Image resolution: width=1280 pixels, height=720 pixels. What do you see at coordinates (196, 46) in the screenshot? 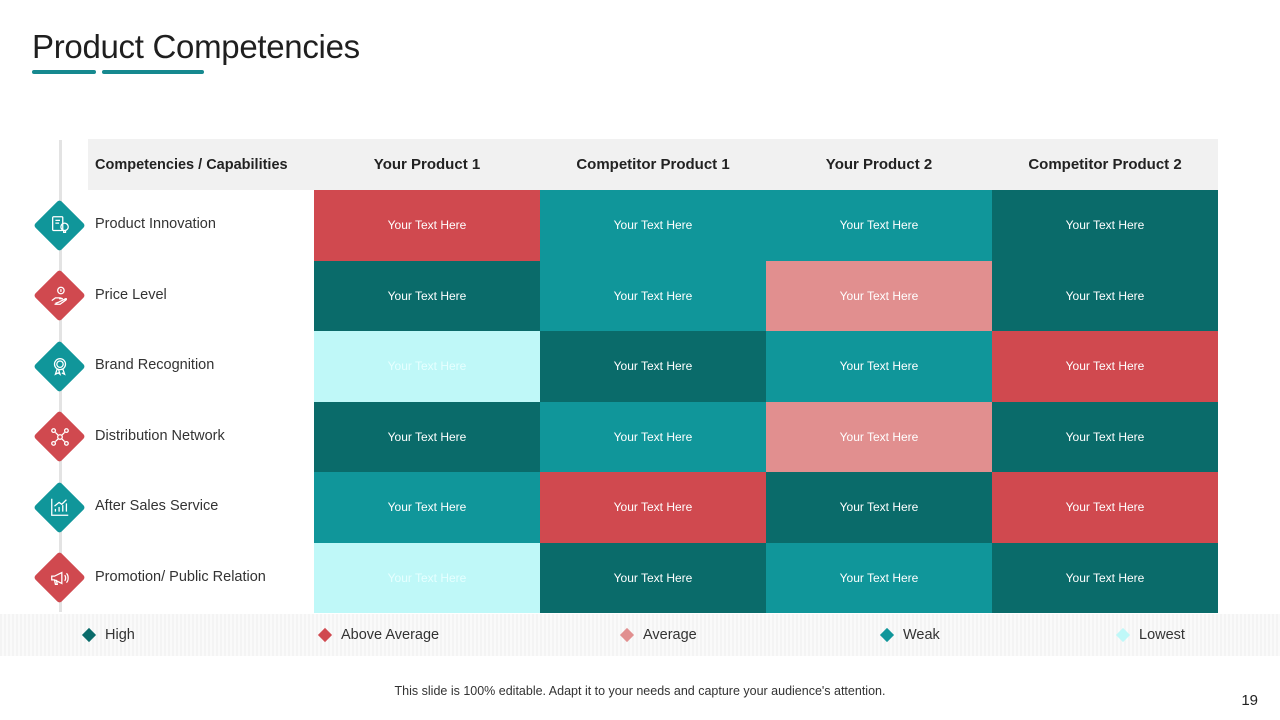
I see `page-title: Product Competencies` at bounding box center [196, 46].